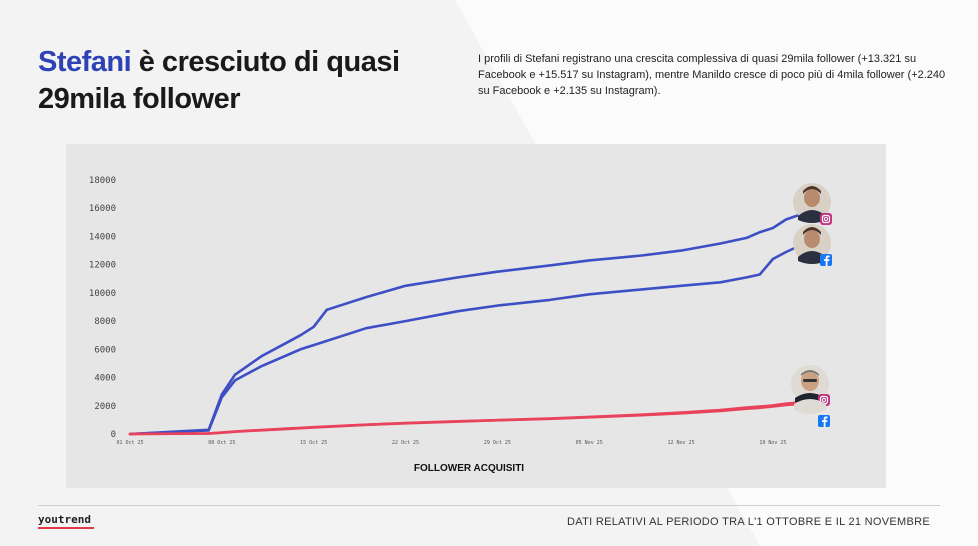 The height and width of the screenshot is (546, 978). Describe the element at coordinates (489, 505) in the screenshot. I see `footer-divider` at that location.